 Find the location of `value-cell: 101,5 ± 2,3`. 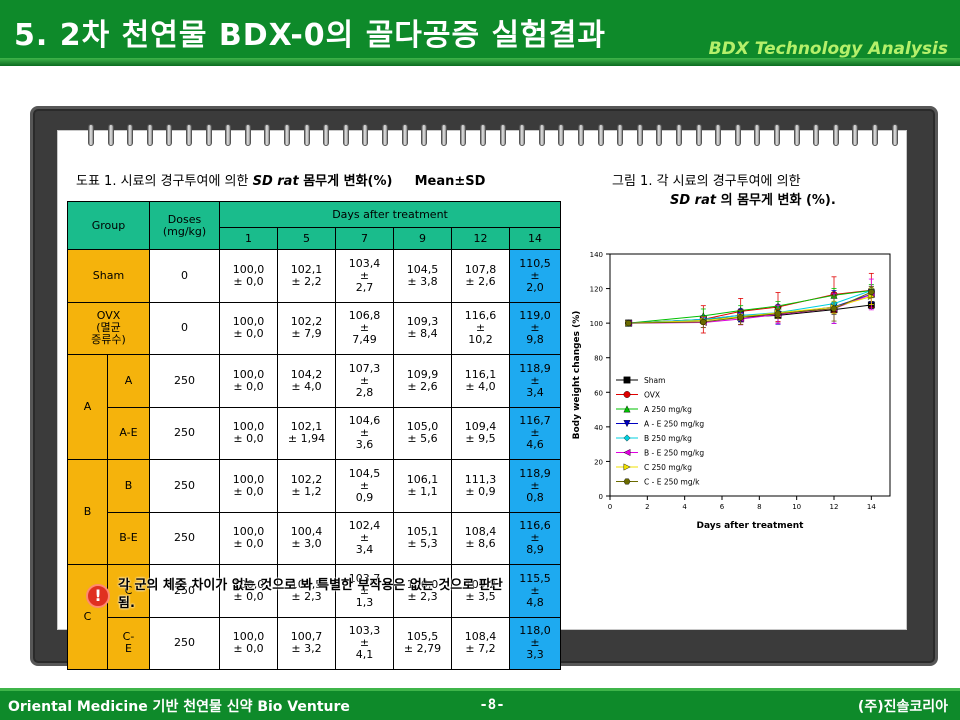

value-cell: 101,5 ± 2,3 is located at coordinates (306, 591).